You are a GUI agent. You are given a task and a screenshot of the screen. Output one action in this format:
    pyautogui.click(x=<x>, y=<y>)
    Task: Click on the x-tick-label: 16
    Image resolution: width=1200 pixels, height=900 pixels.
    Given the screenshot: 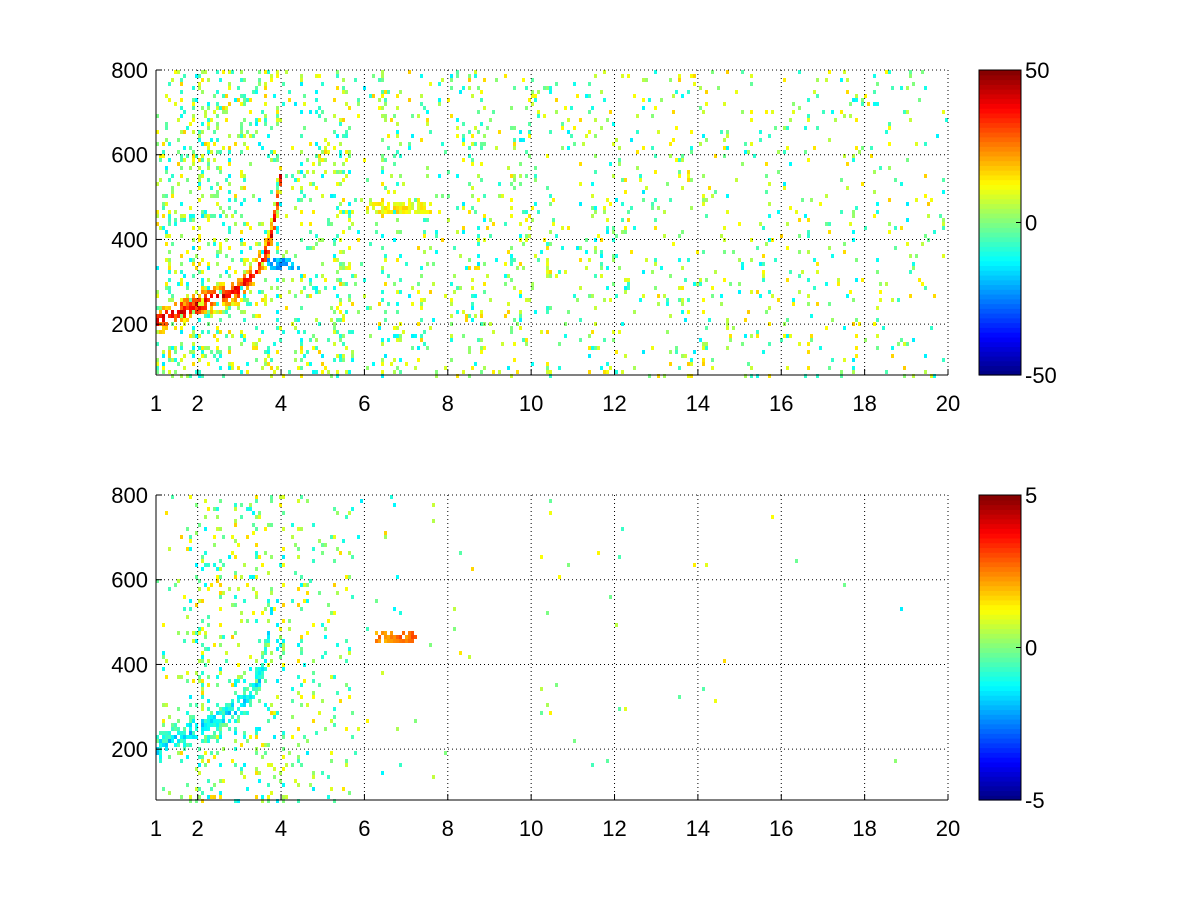 What is the action you would take?
    pyautogui.click(x=781, y=403)
    